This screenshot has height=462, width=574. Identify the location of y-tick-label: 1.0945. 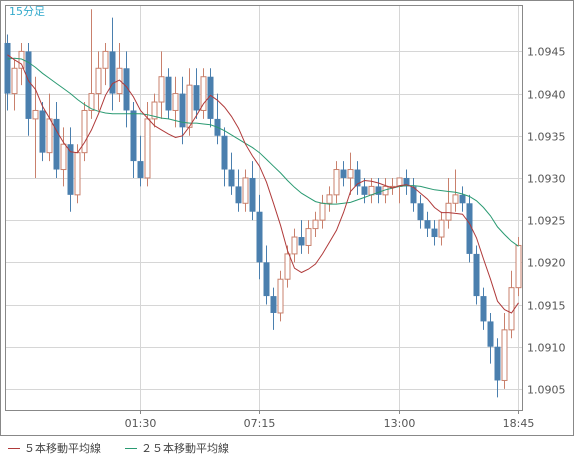
(546, 52).